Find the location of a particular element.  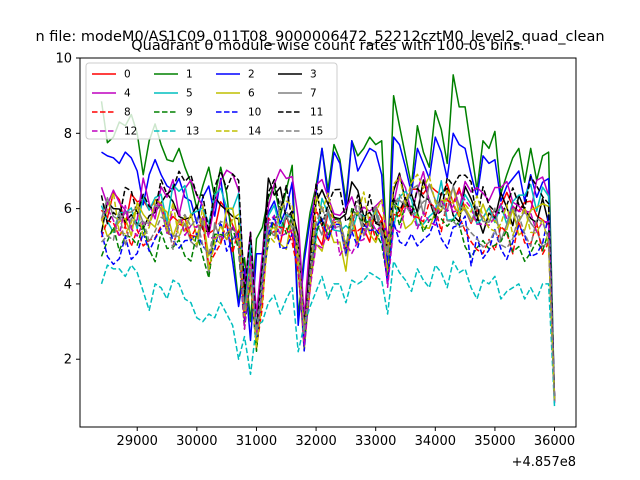

legend-label-1: 1 is located at coordinates (189, 75).